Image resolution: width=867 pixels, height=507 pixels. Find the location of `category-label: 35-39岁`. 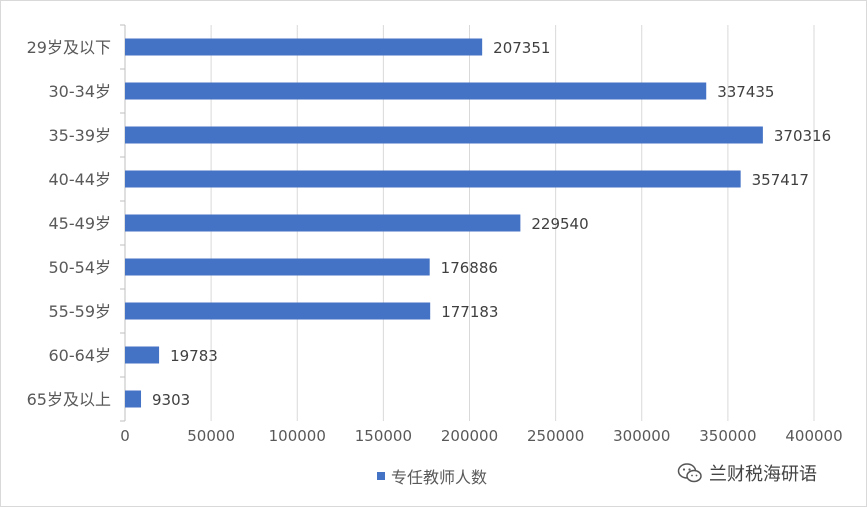

category-label: 35-39岁 is located at coordinates (80, 135).